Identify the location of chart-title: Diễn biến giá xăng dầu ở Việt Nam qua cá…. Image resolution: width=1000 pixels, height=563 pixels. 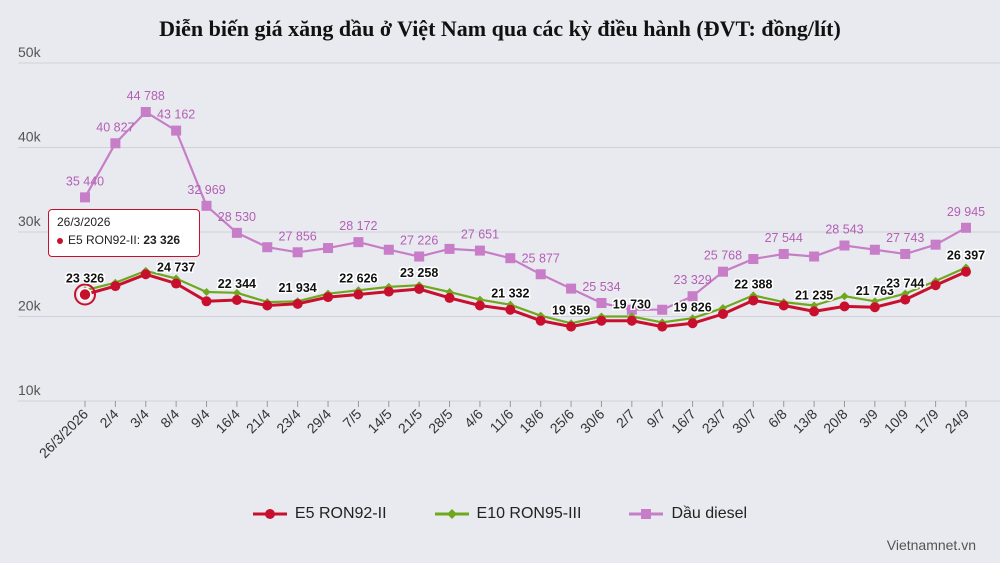
(500, 28).